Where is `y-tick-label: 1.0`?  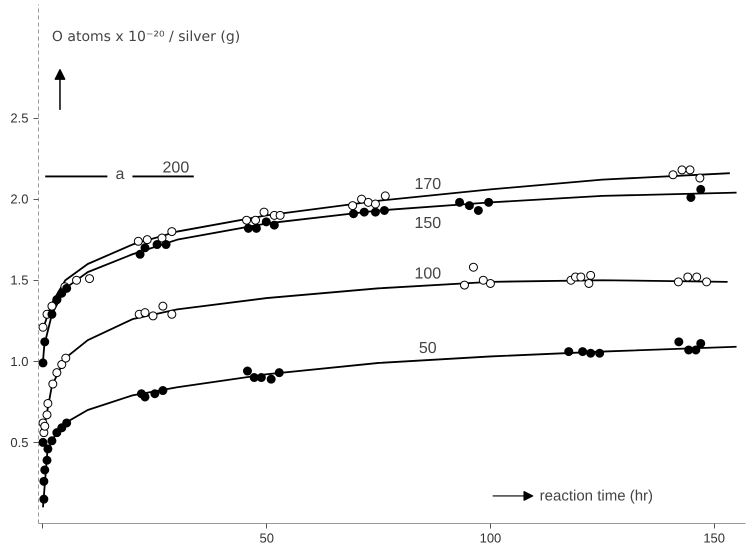
y-tick-label: 1.0 is located at coordinates (19, 361).